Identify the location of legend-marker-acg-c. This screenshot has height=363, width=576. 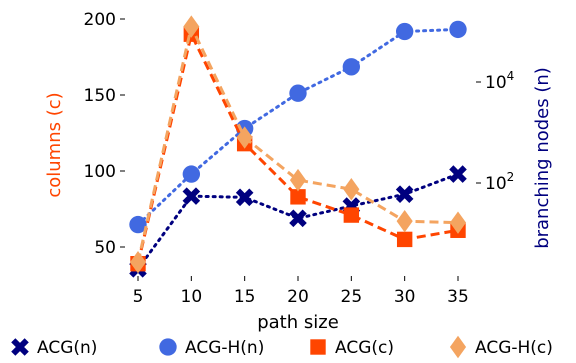
(318, 347).